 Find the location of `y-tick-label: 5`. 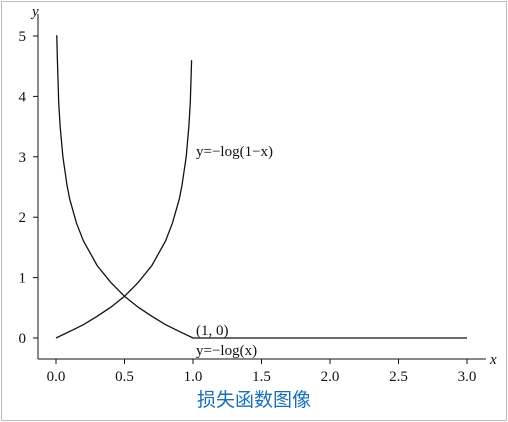

y-tick-label: 5 is located at coordinates (23, 37).